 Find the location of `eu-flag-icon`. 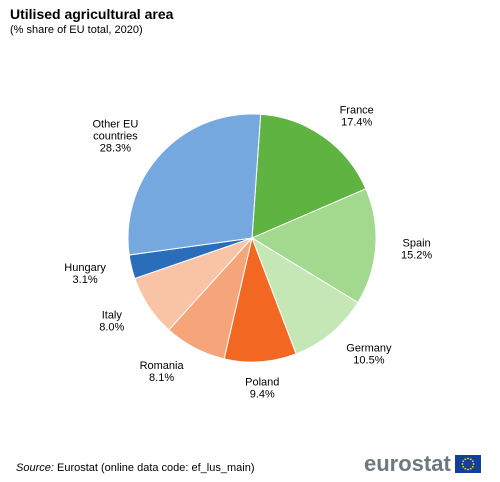

eu-flag-icon is located at coordinates (467, 464).